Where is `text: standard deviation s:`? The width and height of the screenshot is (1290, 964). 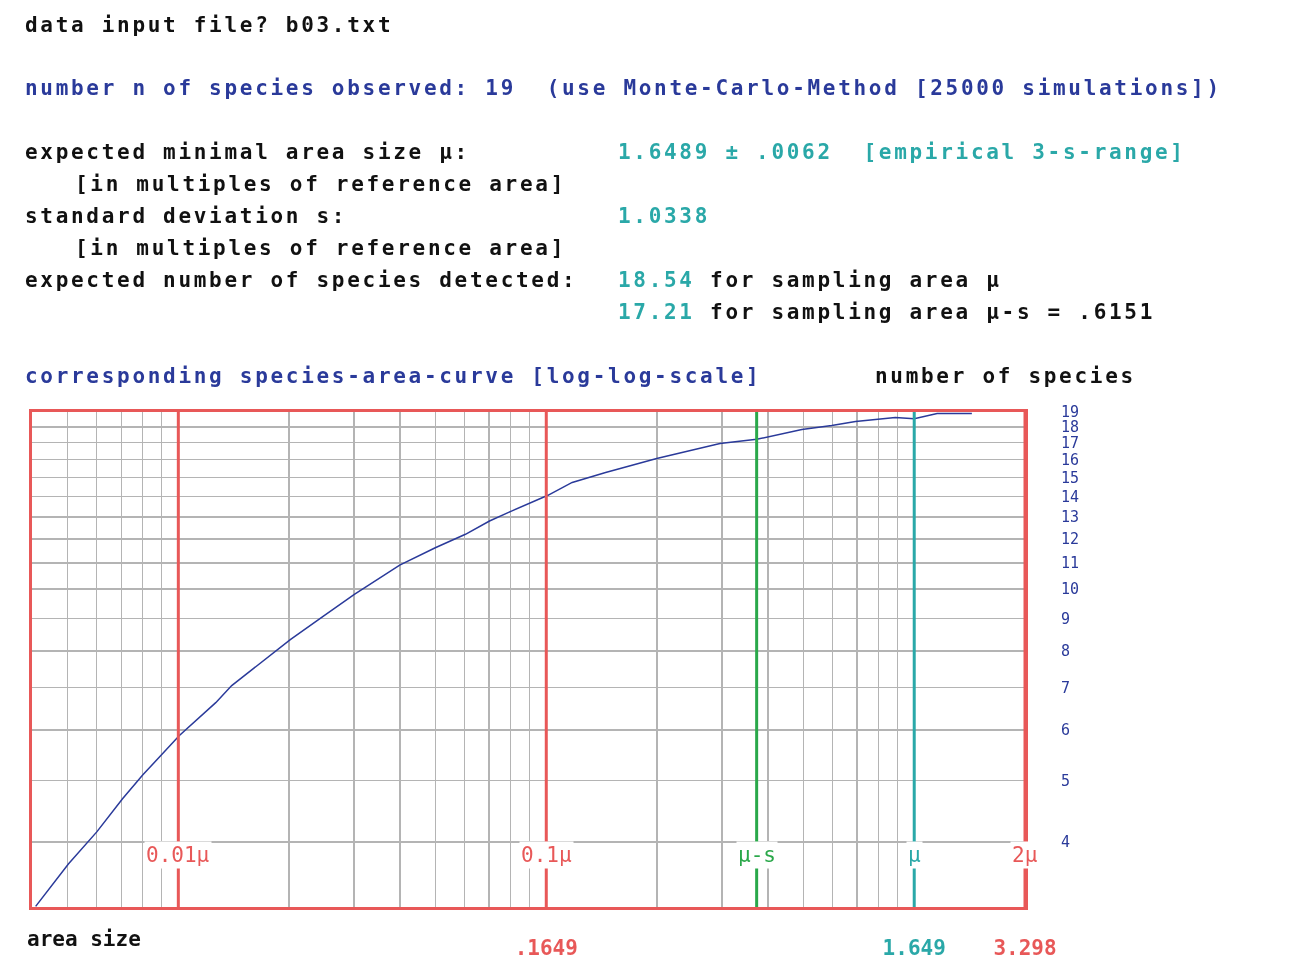
text: standard deviation s: is located at coordinates (186, 216).